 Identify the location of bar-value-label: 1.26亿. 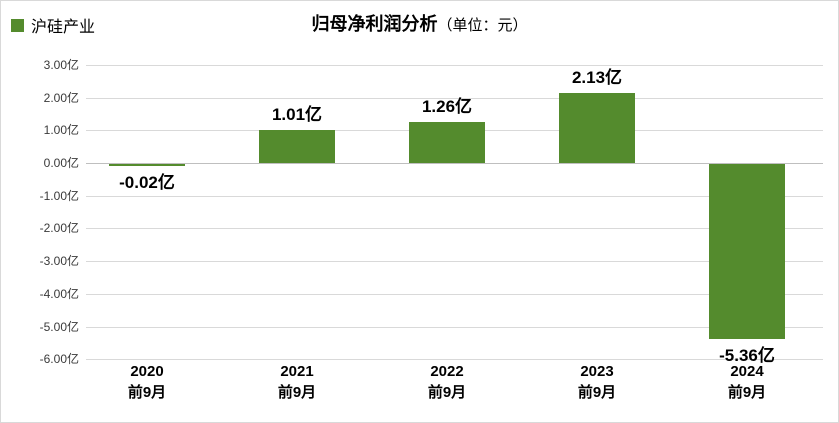
(447, 106).